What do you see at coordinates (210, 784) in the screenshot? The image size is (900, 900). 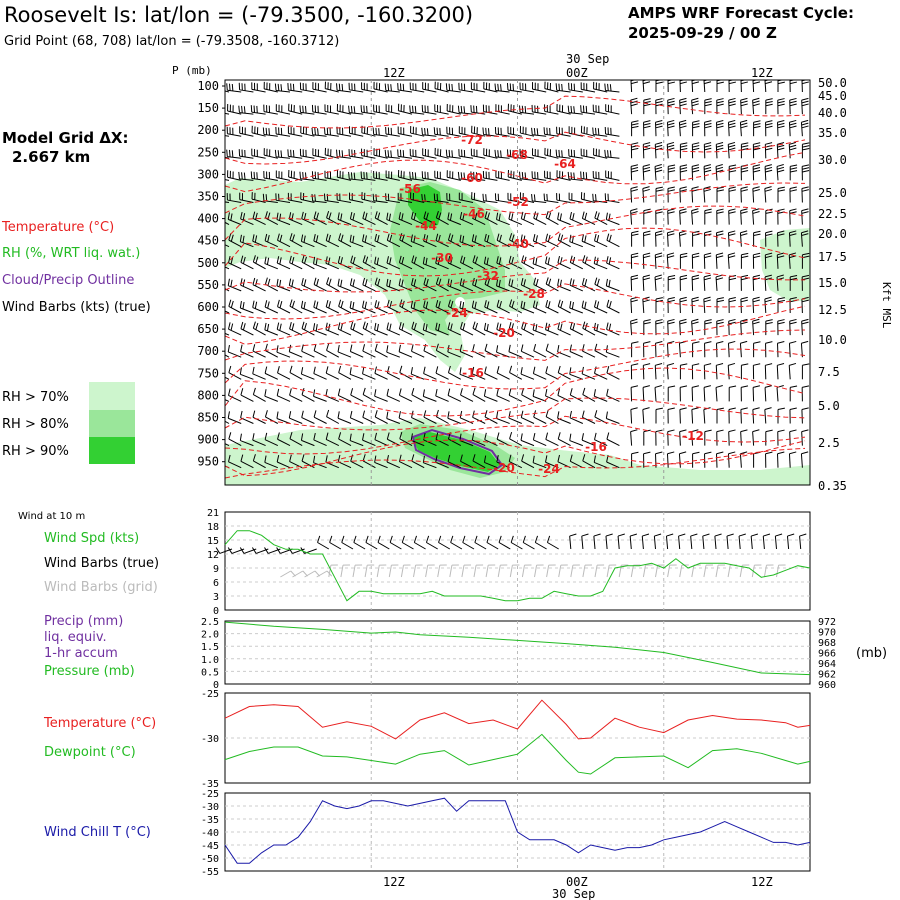 I see `y-tick-label: -35` at bounding box center [210, 784].